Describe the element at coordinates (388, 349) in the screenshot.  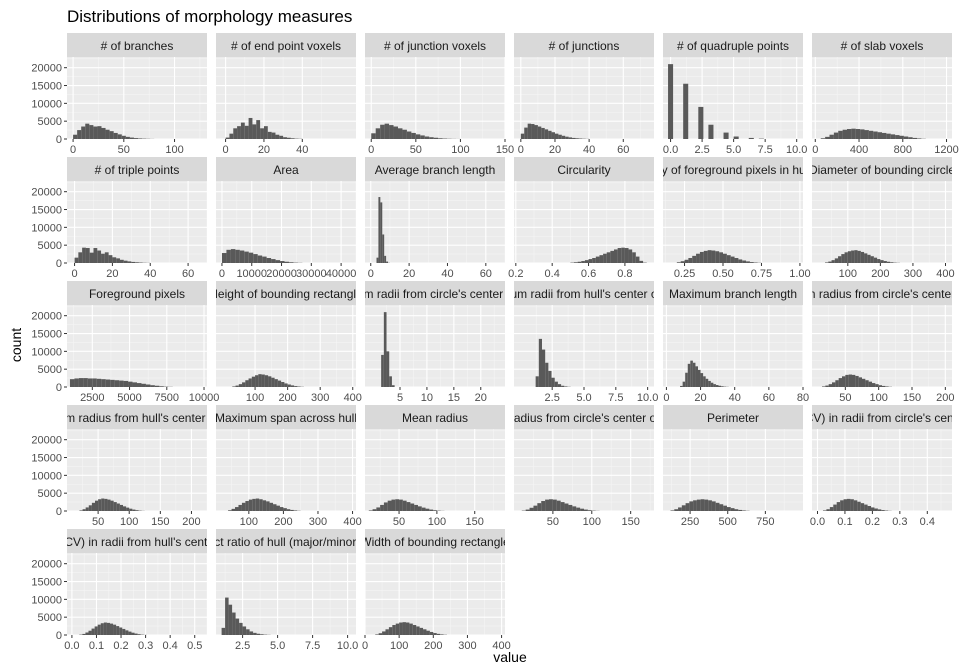
I see `histogram-bars` at that location.